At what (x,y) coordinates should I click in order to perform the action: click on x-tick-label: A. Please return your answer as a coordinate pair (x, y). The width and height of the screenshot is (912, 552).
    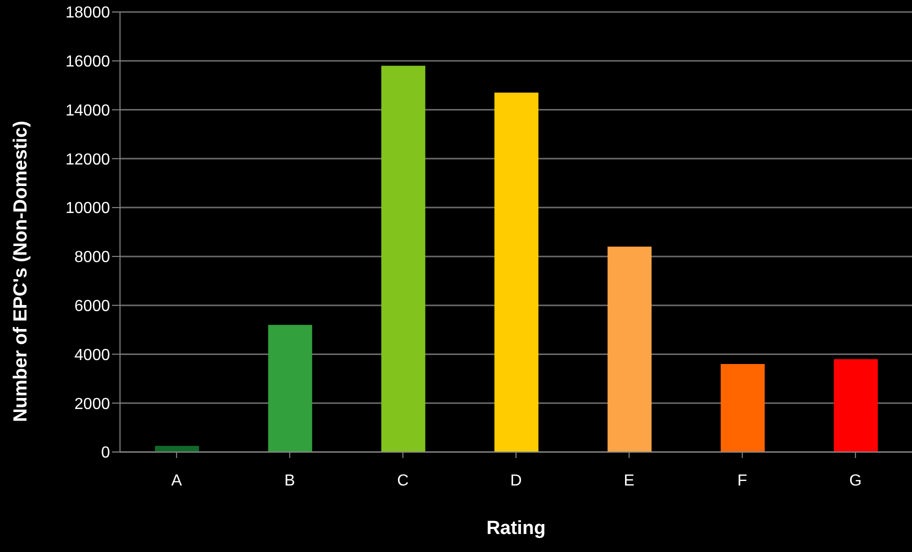
    Looking at the image, I should click on (176, 481).